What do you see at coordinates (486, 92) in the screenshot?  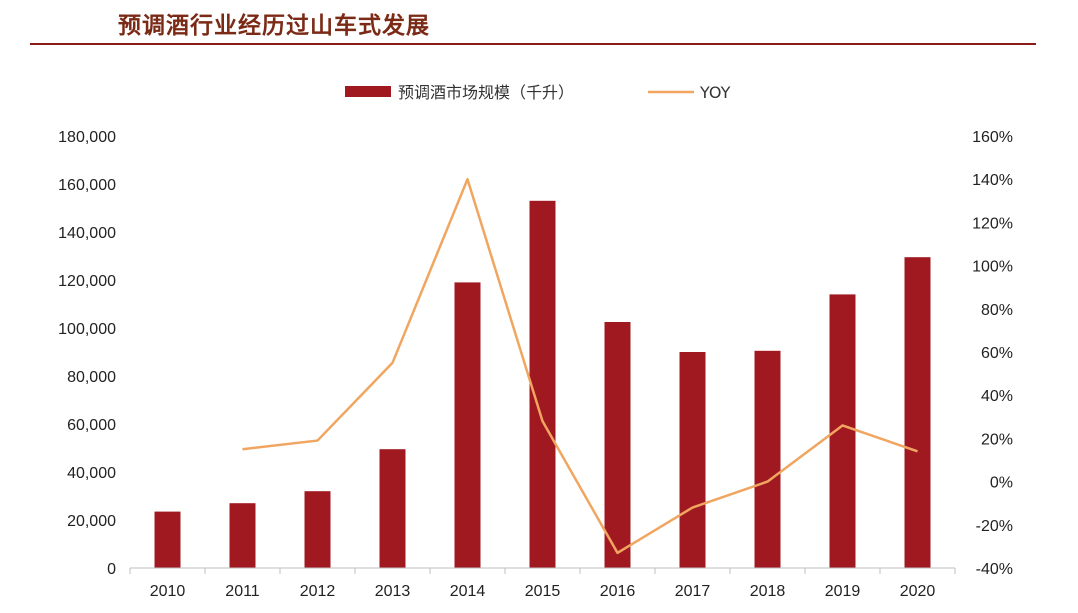 I see `legend-label-bar: 预调酒市场规模（千升）` at bounding box center [486, 92].